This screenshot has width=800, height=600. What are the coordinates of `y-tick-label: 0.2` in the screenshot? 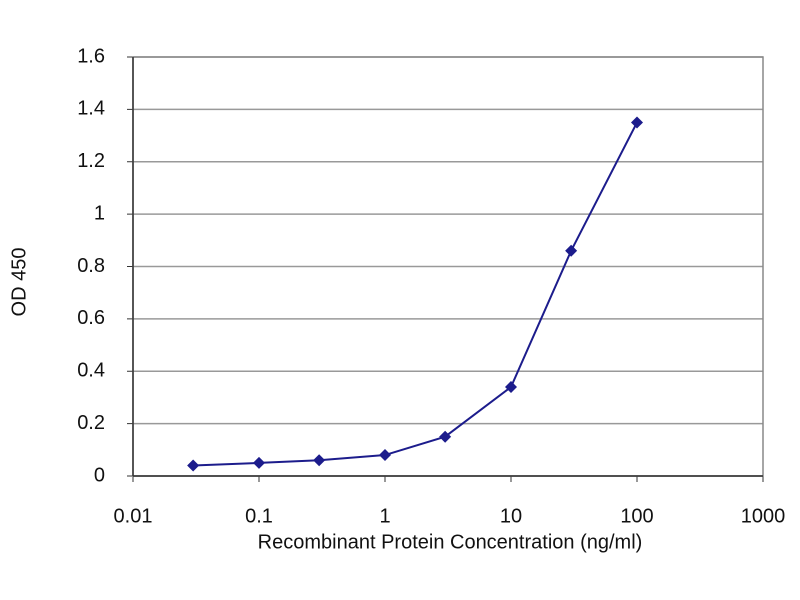 It's located at (91, 423).